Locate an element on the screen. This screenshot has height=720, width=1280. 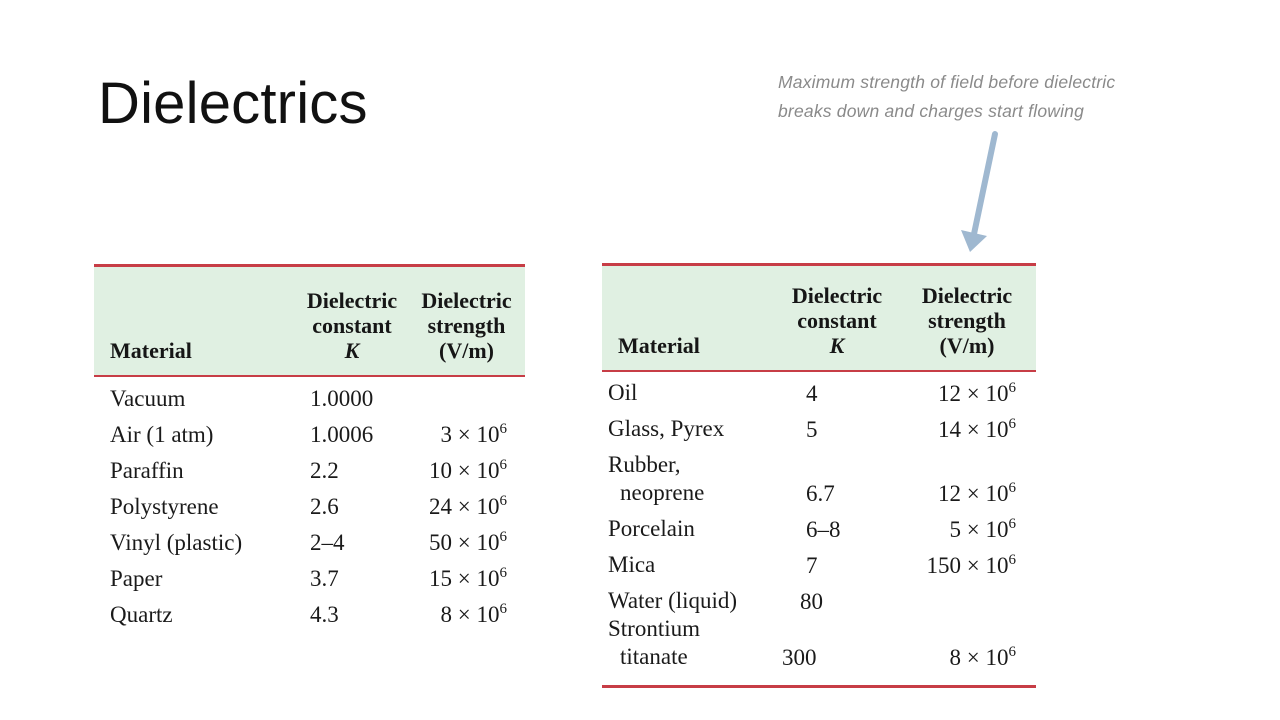
material-line-1: Rubber, is located at coordinates (644, 464).